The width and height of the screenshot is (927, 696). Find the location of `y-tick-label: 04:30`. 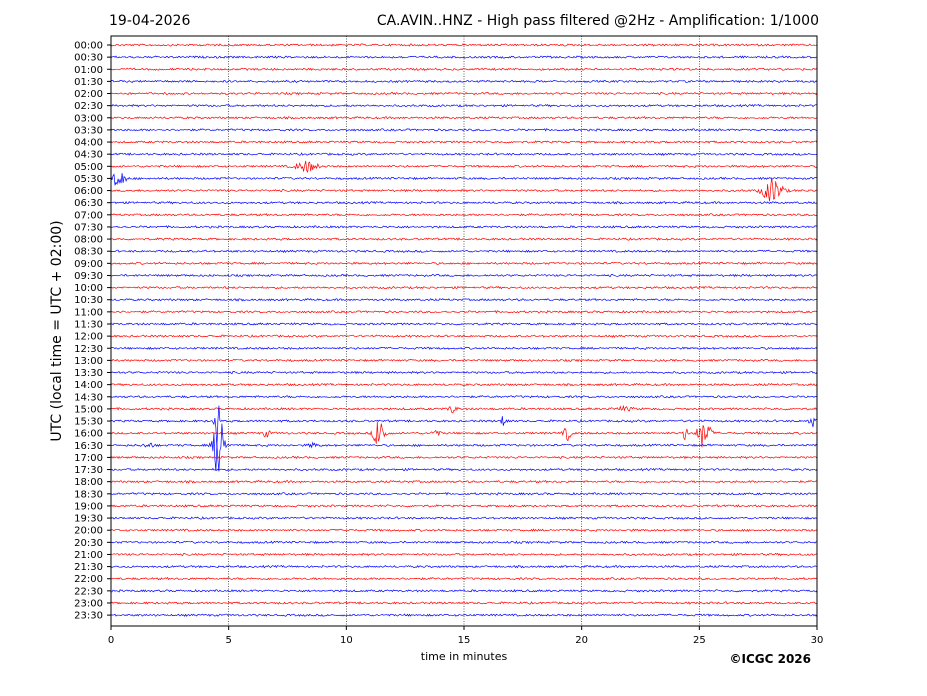

y-tick-label: 04:30 is located at coordinates (88, 155).